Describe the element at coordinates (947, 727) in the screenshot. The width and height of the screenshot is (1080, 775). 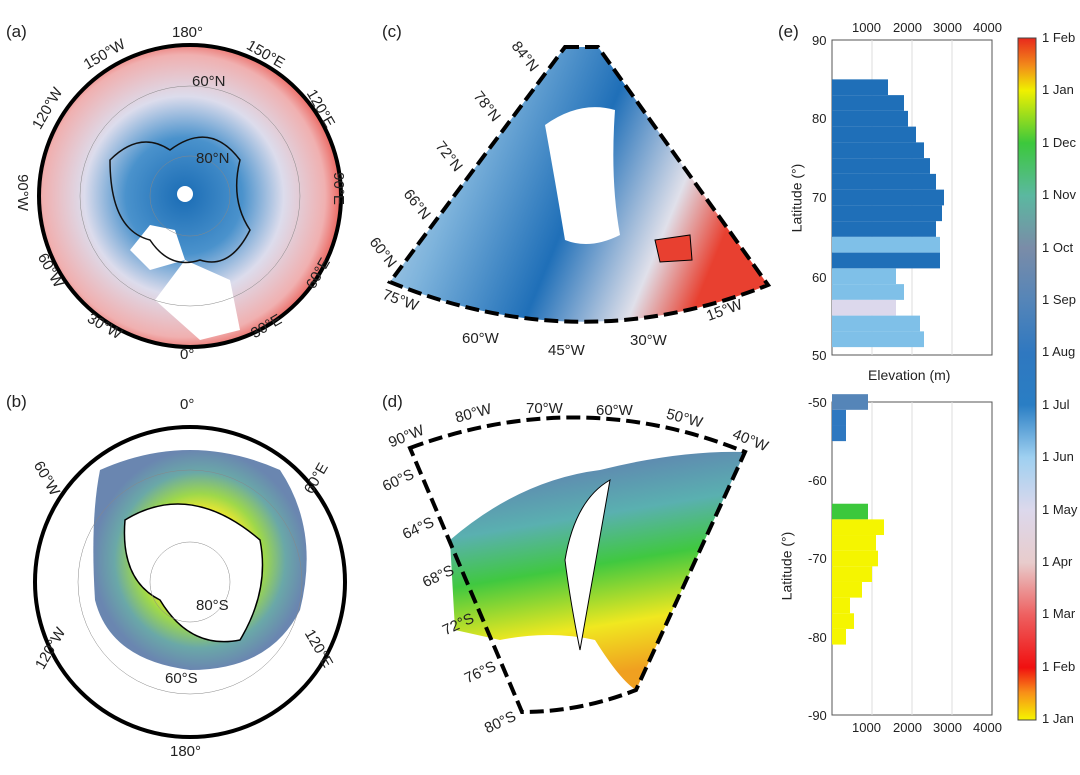
I see `e-bot-xtick: 3000` at that location.